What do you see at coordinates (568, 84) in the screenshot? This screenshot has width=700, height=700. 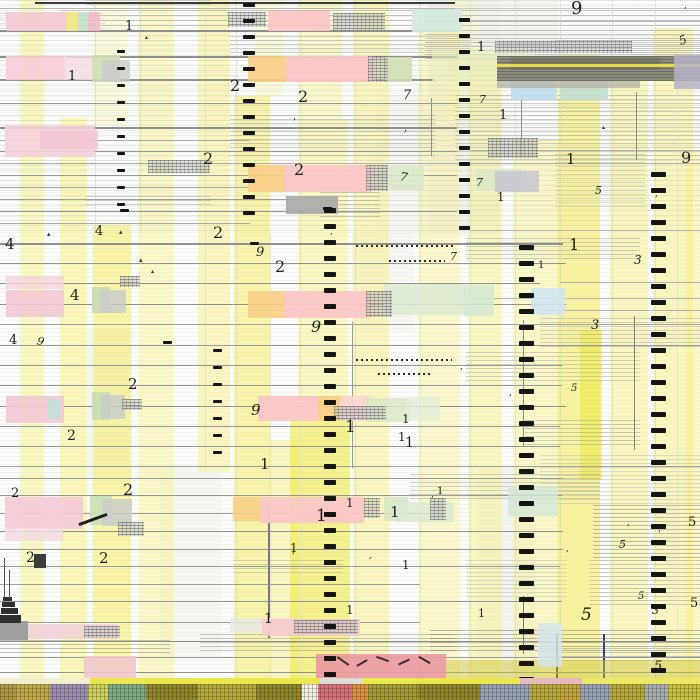 I see `band-gray-tail` at bounding box center [568, 84].